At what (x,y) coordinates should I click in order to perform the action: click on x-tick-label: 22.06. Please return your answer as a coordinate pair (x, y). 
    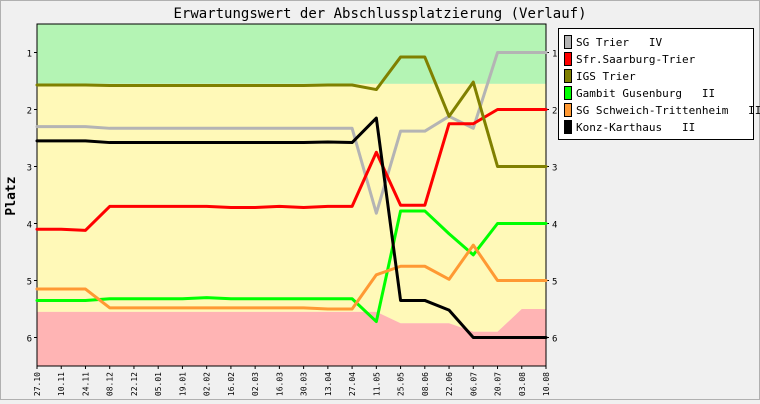
    Looking at the image, I should click on (449, 384).